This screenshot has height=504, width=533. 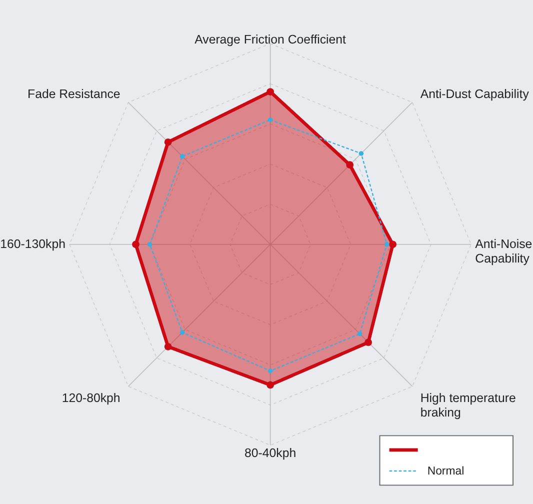 I want to click on spoke-label: Fade Resistance, so click(x=74, y=94).